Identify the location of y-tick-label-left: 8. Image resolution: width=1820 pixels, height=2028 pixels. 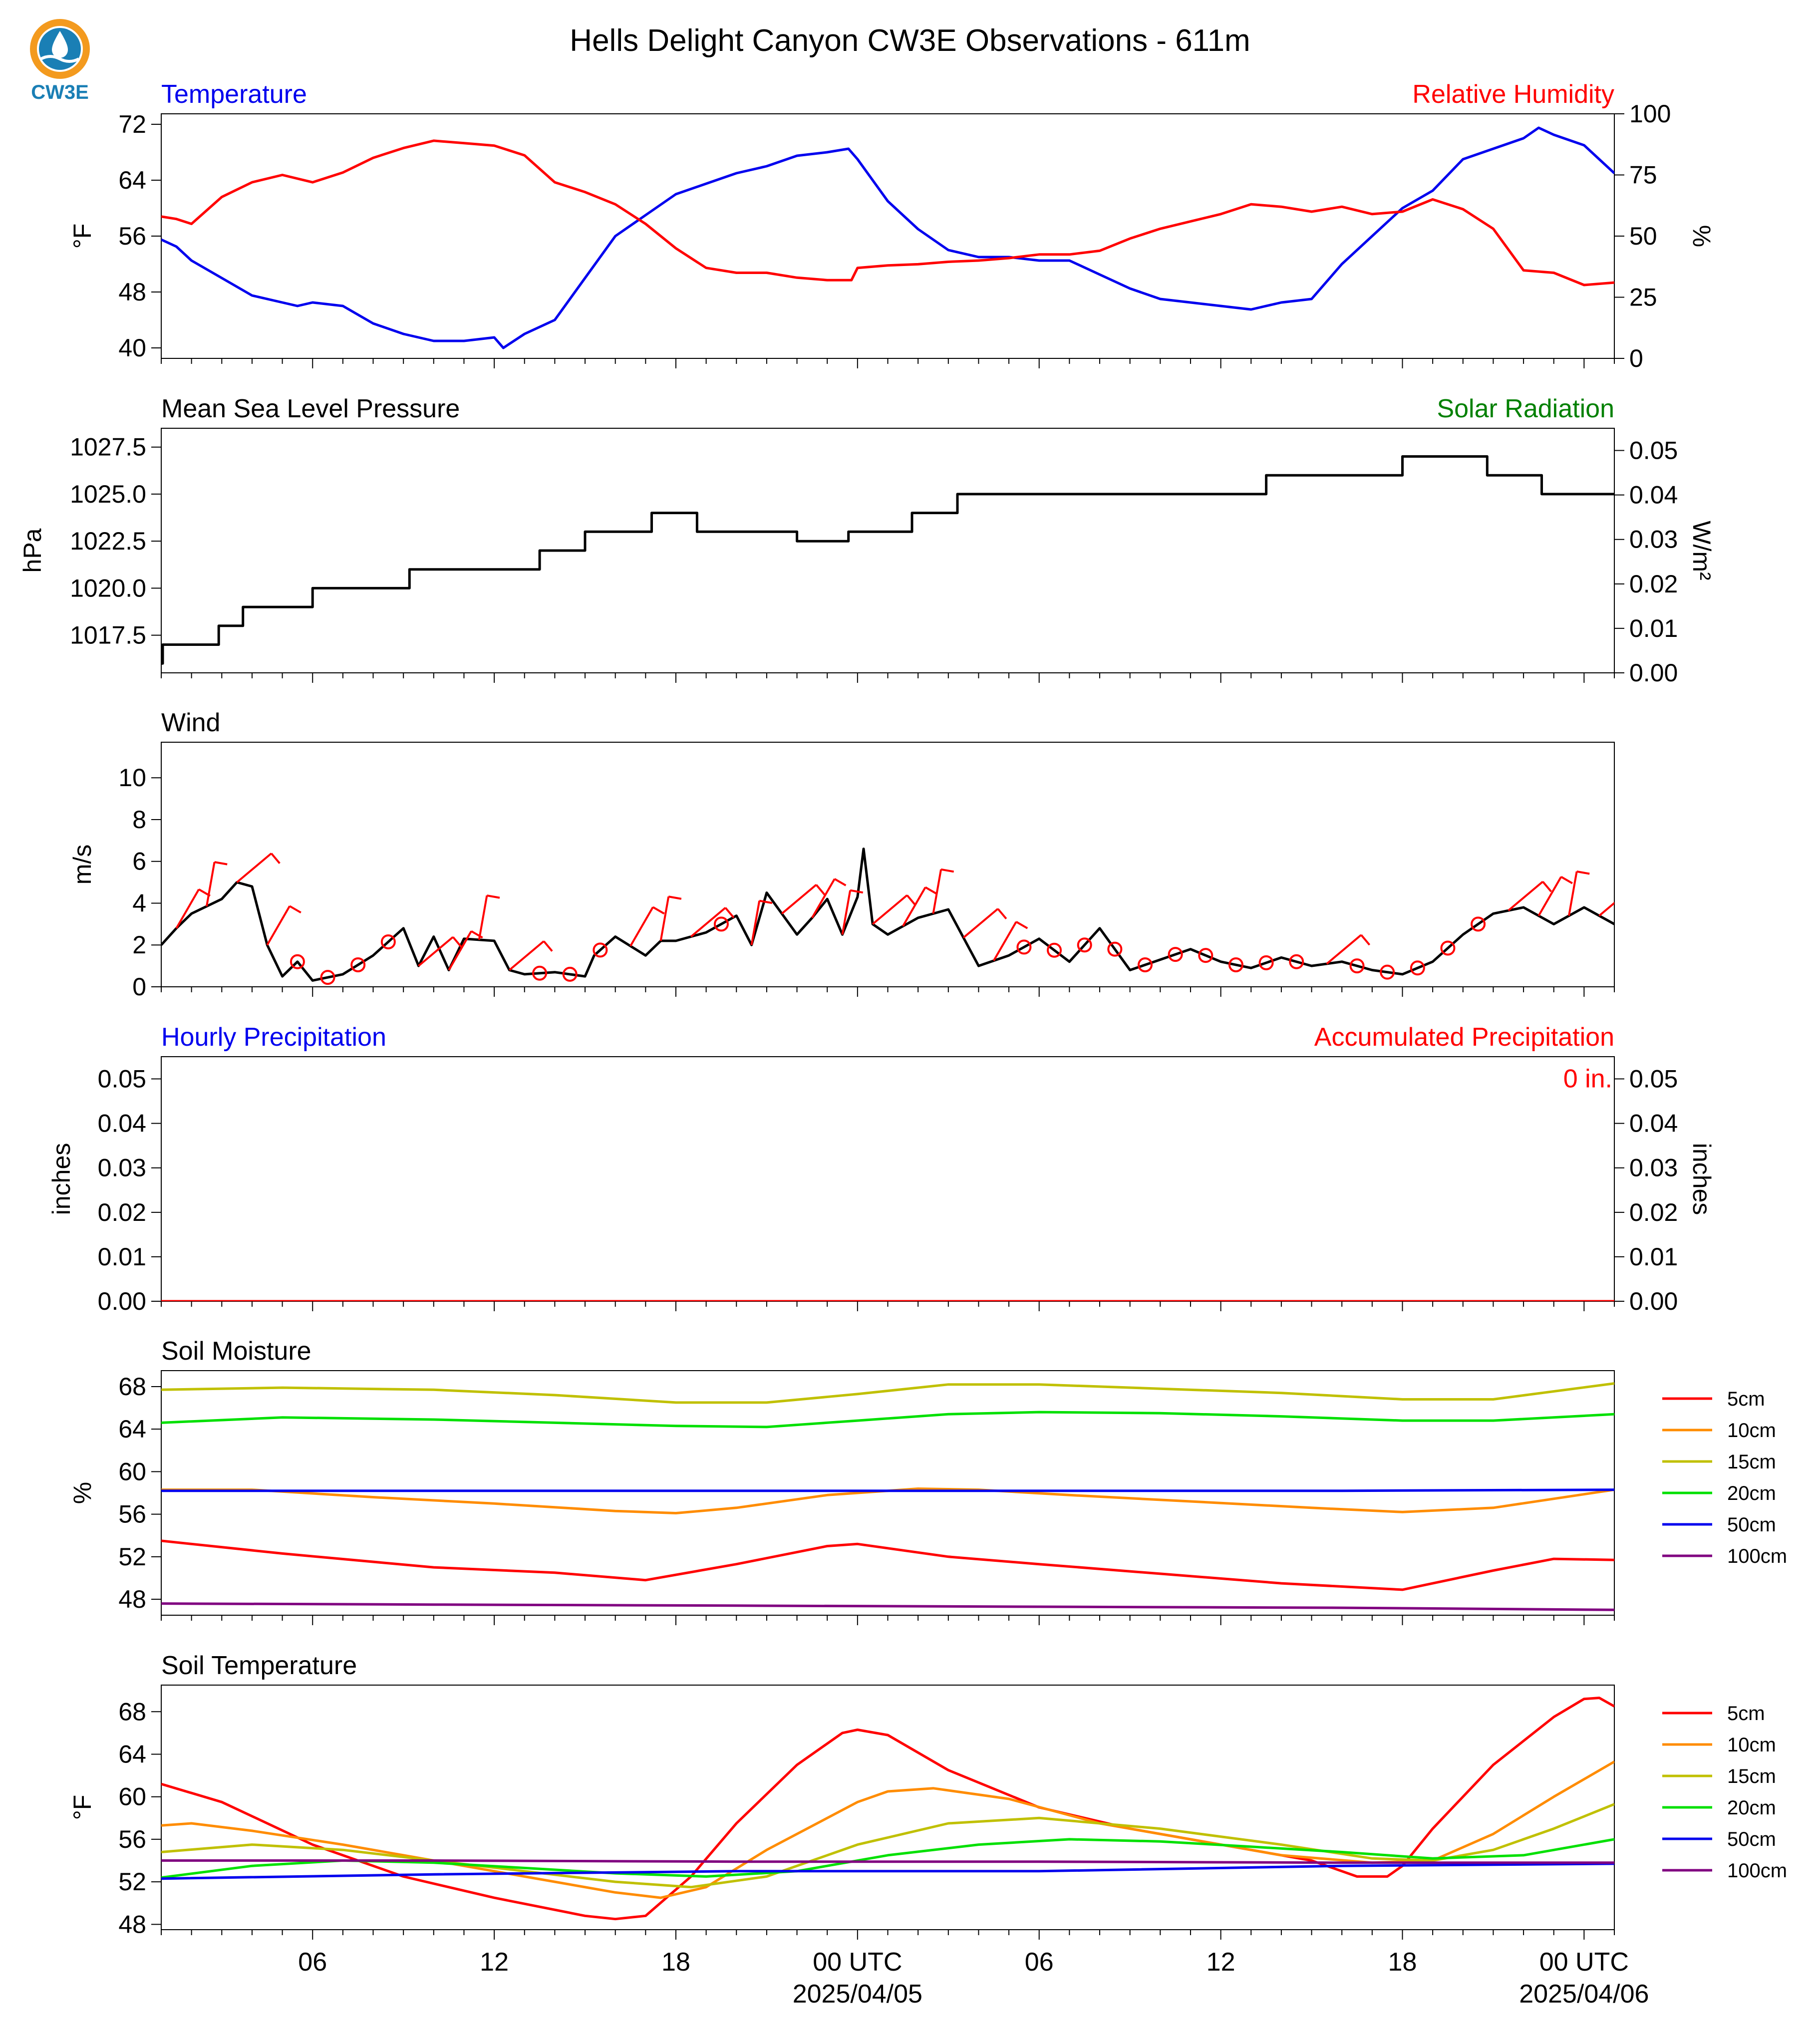
(139, 820).